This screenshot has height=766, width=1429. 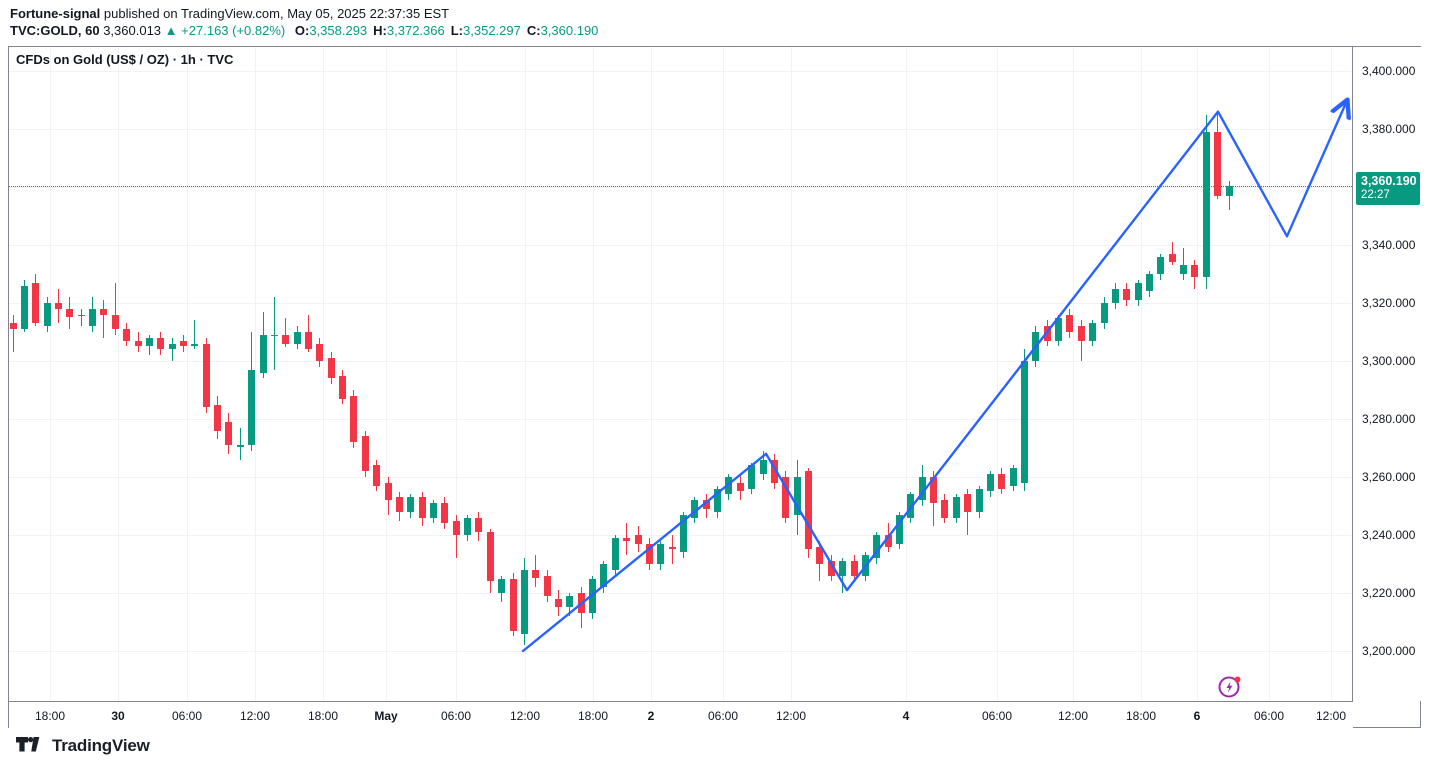 I want to click on price-axis-label: 3,280.000, so click(x=1389, y=419).